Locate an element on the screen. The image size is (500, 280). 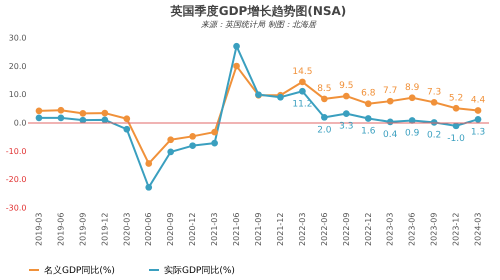
x-tick-label: 2023-06 is located at coordinates (412, 229).